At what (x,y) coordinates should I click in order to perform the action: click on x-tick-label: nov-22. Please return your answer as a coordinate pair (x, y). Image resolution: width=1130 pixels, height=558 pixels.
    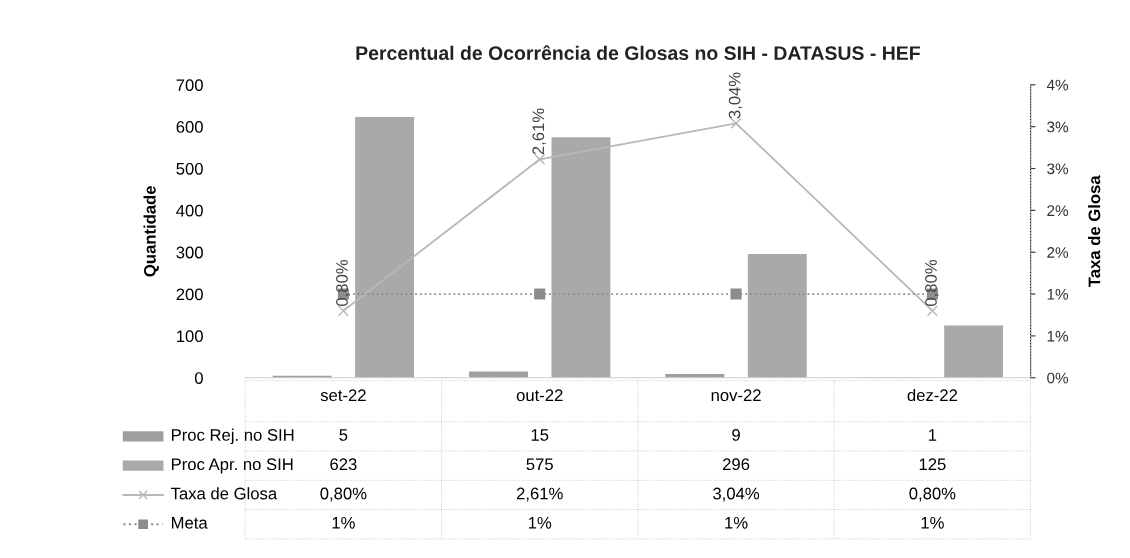
    Looking at the image, I should click on (736, 395).